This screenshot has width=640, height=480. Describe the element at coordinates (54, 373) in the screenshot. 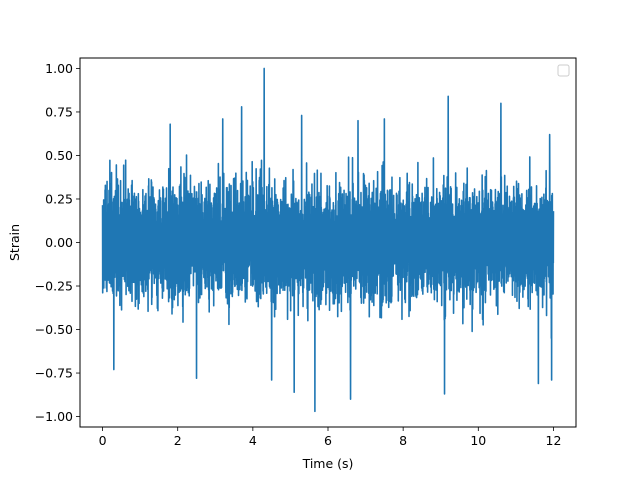

I see `y-tick-label: −0.75` at that location.